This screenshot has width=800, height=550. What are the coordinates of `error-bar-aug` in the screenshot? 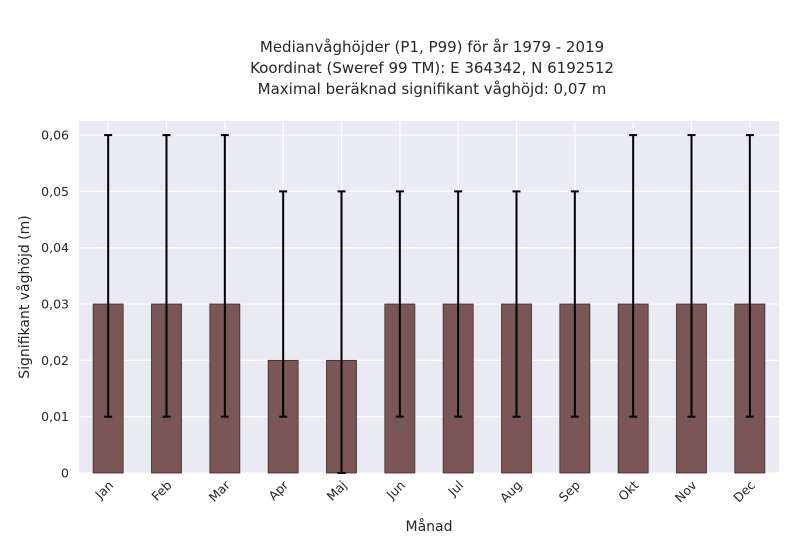 It's located at (516, 304).